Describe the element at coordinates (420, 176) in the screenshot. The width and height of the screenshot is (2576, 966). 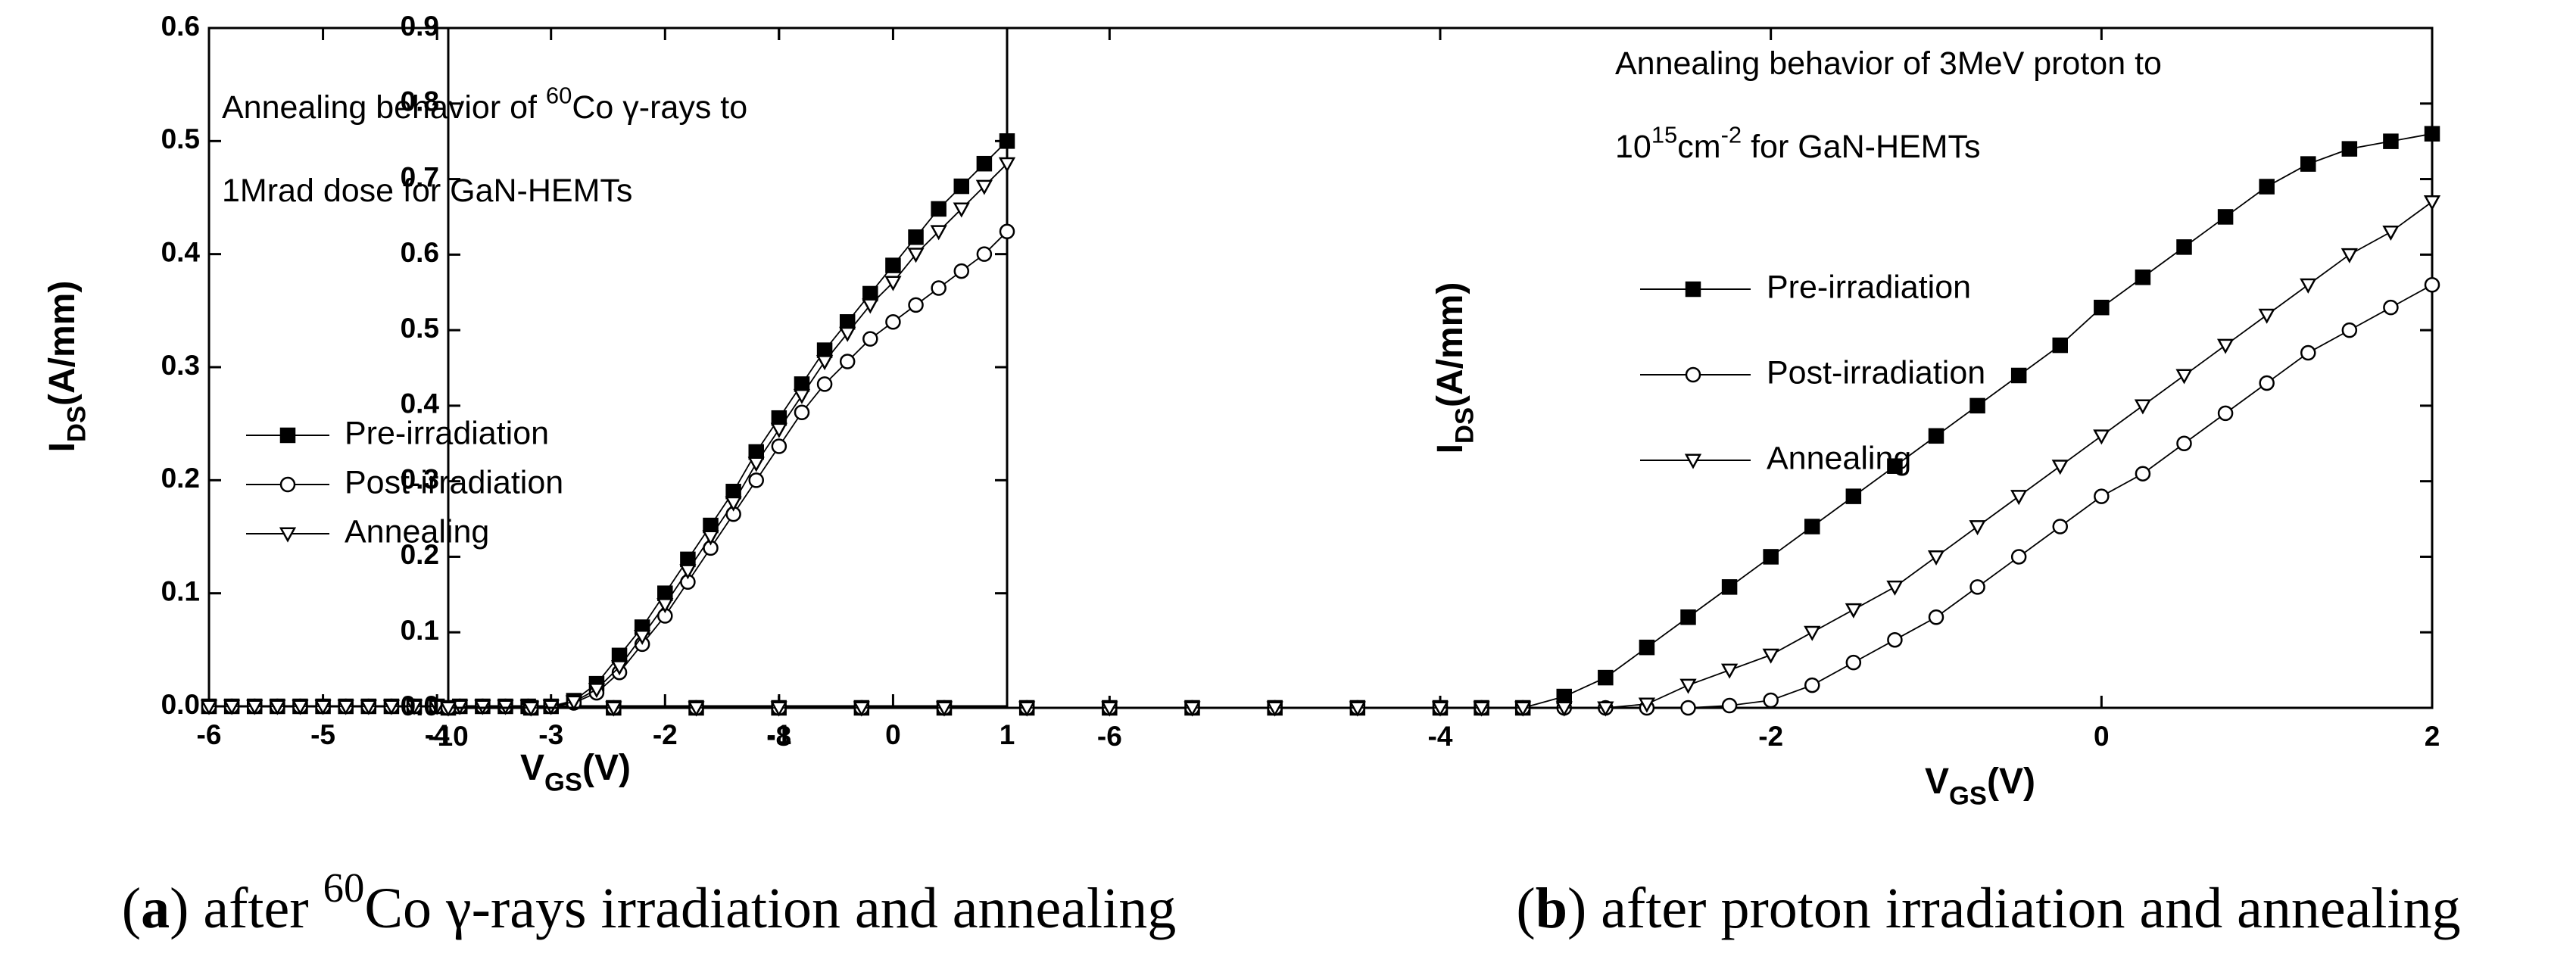
I see `y-tick-label: 0.7` at that location.